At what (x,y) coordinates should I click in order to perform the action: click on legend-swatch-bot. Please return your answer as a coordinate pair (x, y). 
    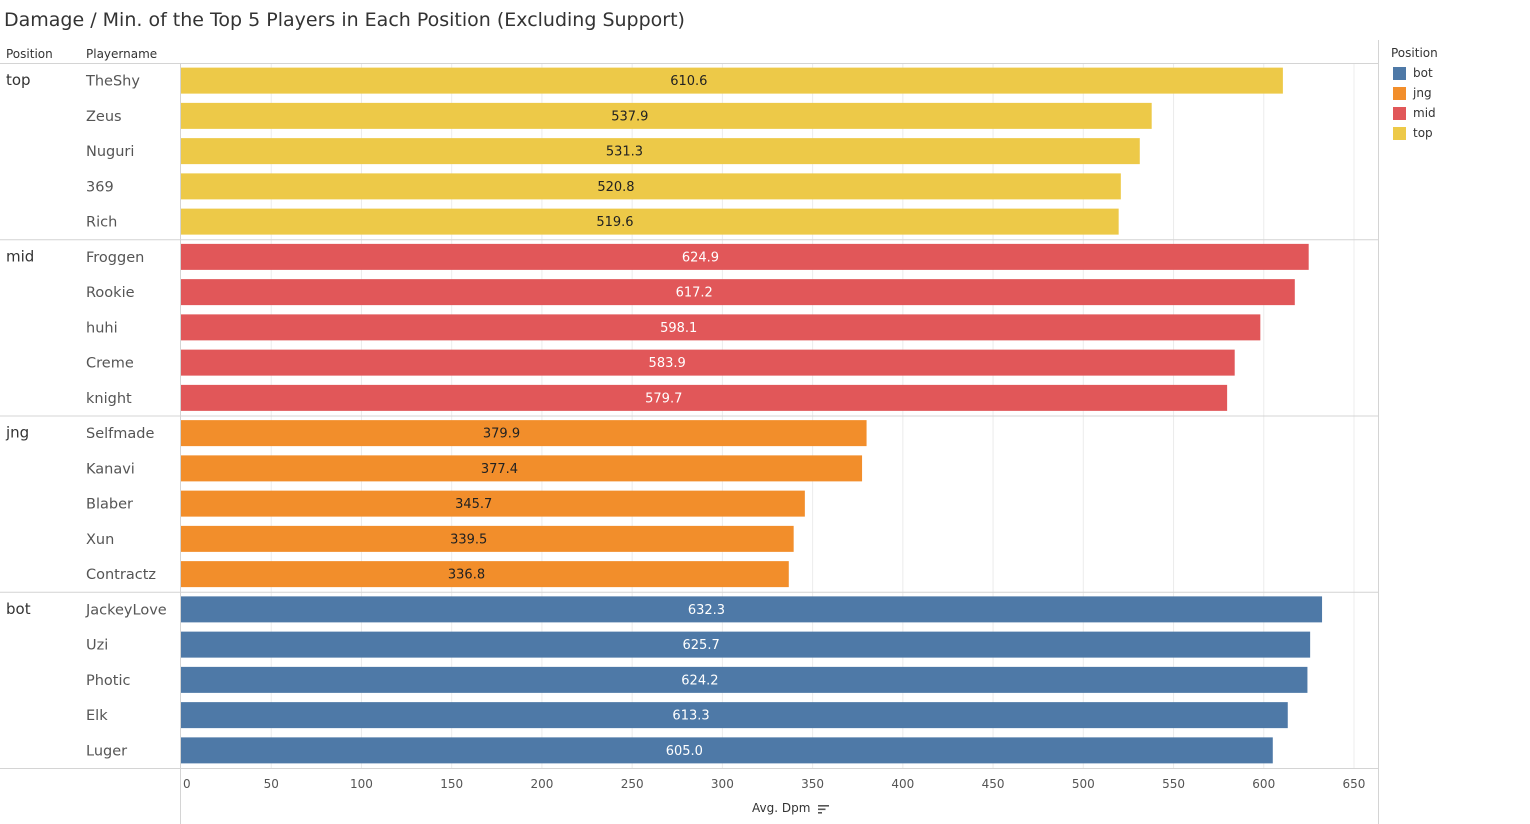
    Looking at the image, I should click on (1399, 73).